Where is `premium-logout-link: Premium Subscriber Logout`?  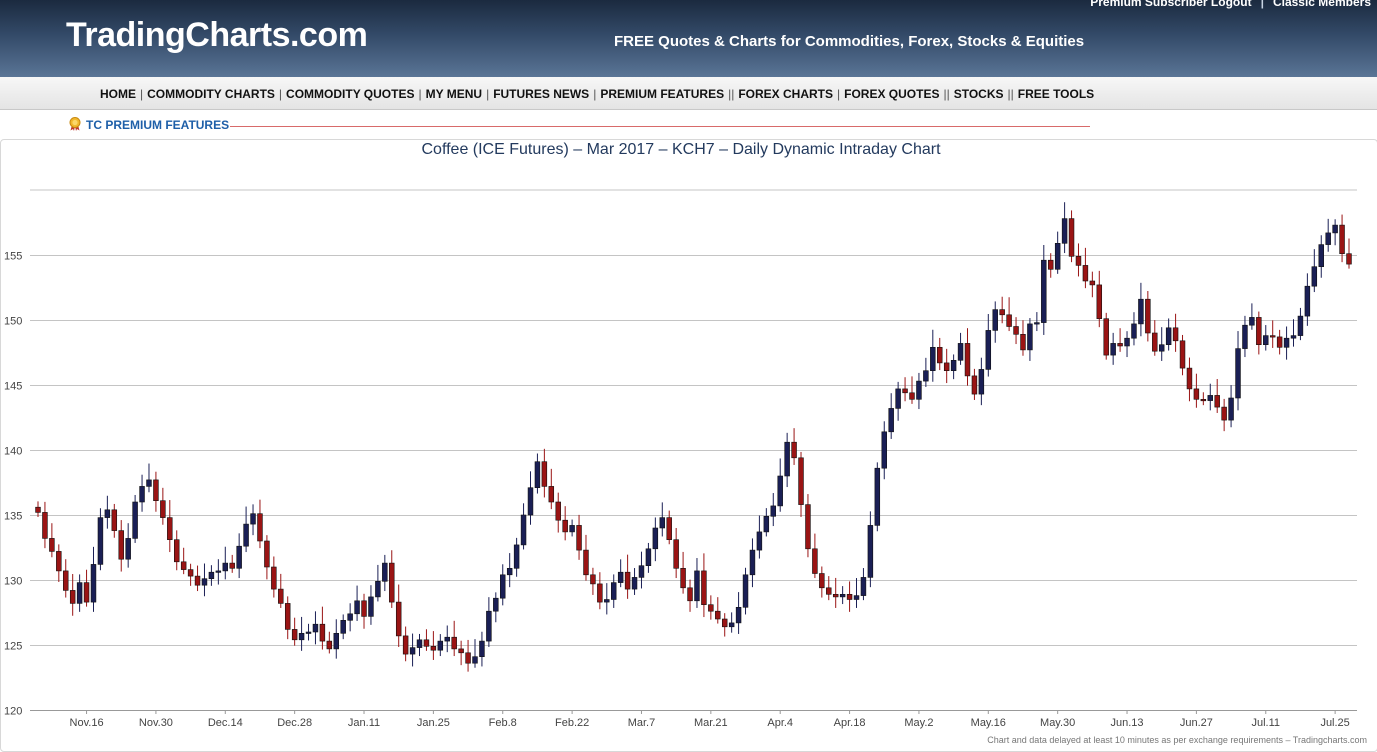
premium-logout-link: Premium Subscriber Logout is located at coordinates (1171, 4).